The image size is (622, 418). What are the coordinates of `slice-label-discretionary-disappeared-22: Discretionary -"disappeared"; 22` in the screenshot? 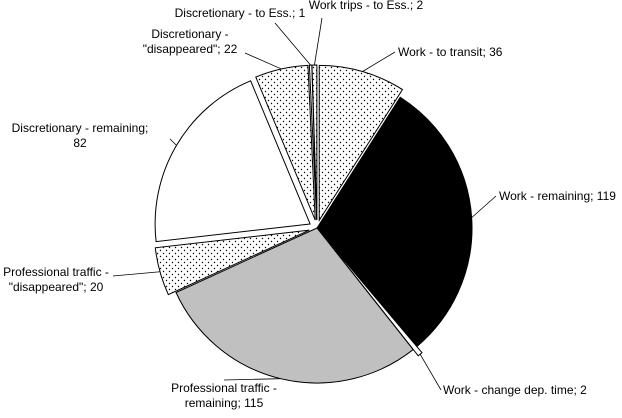 It's located at (190, 41).